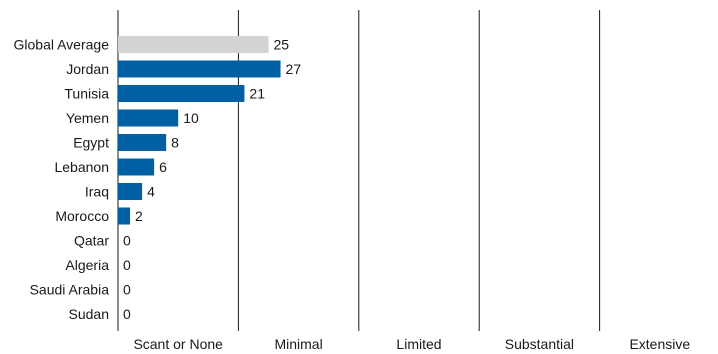 The height and width of the screenshot is (354, 718). Describe the element at coordinates (87, 118) in the screenshot. I see `category-label: Yemen` at that location.